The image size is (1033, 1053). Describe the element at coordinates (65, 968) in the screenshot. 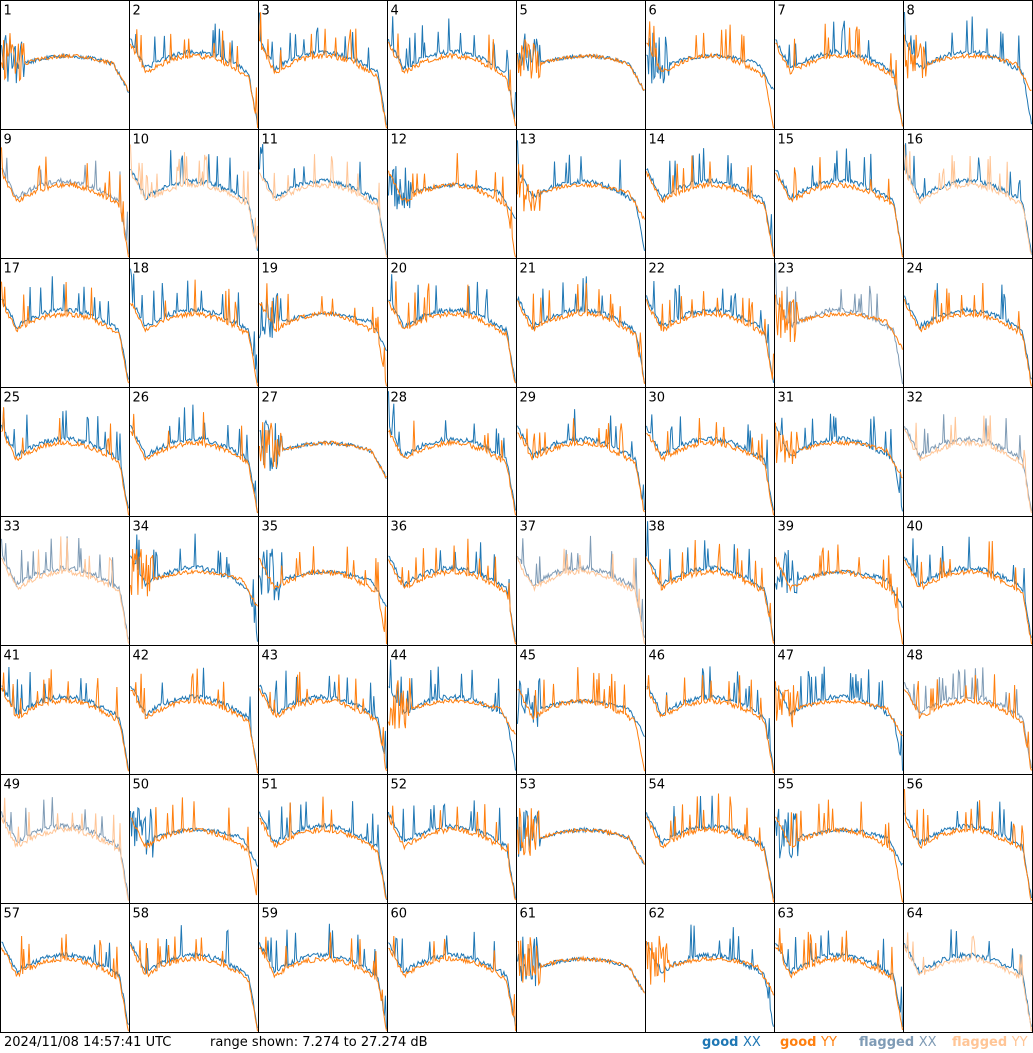

I see `tile-57: 57` at that location.